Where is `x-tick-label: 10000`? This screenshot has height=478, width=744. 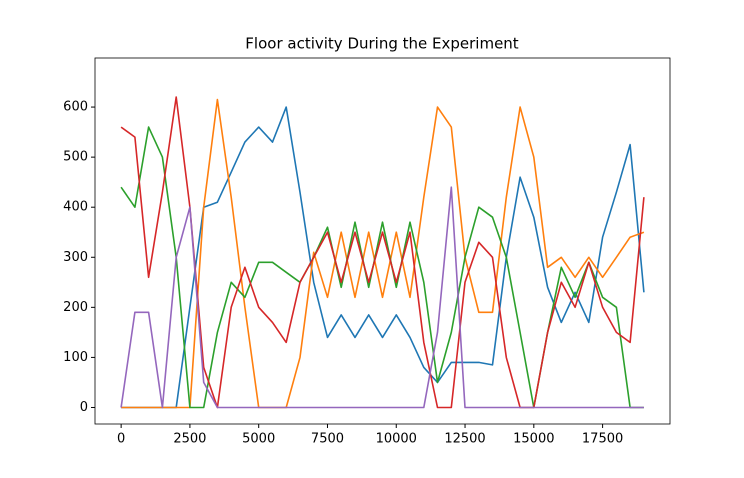 x-tick-label: 10000 is located at coordinates (396, 439).